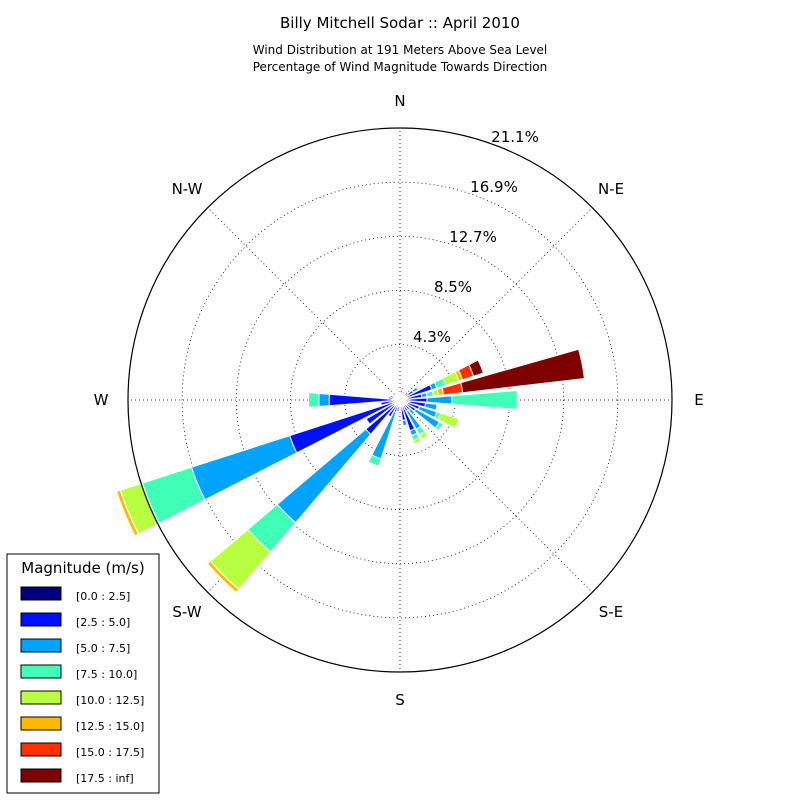  Describe the element at coordinates (103, 596) in the screenshot. I see `legend-entry-label: [0.0 : 2.5]` at that location.